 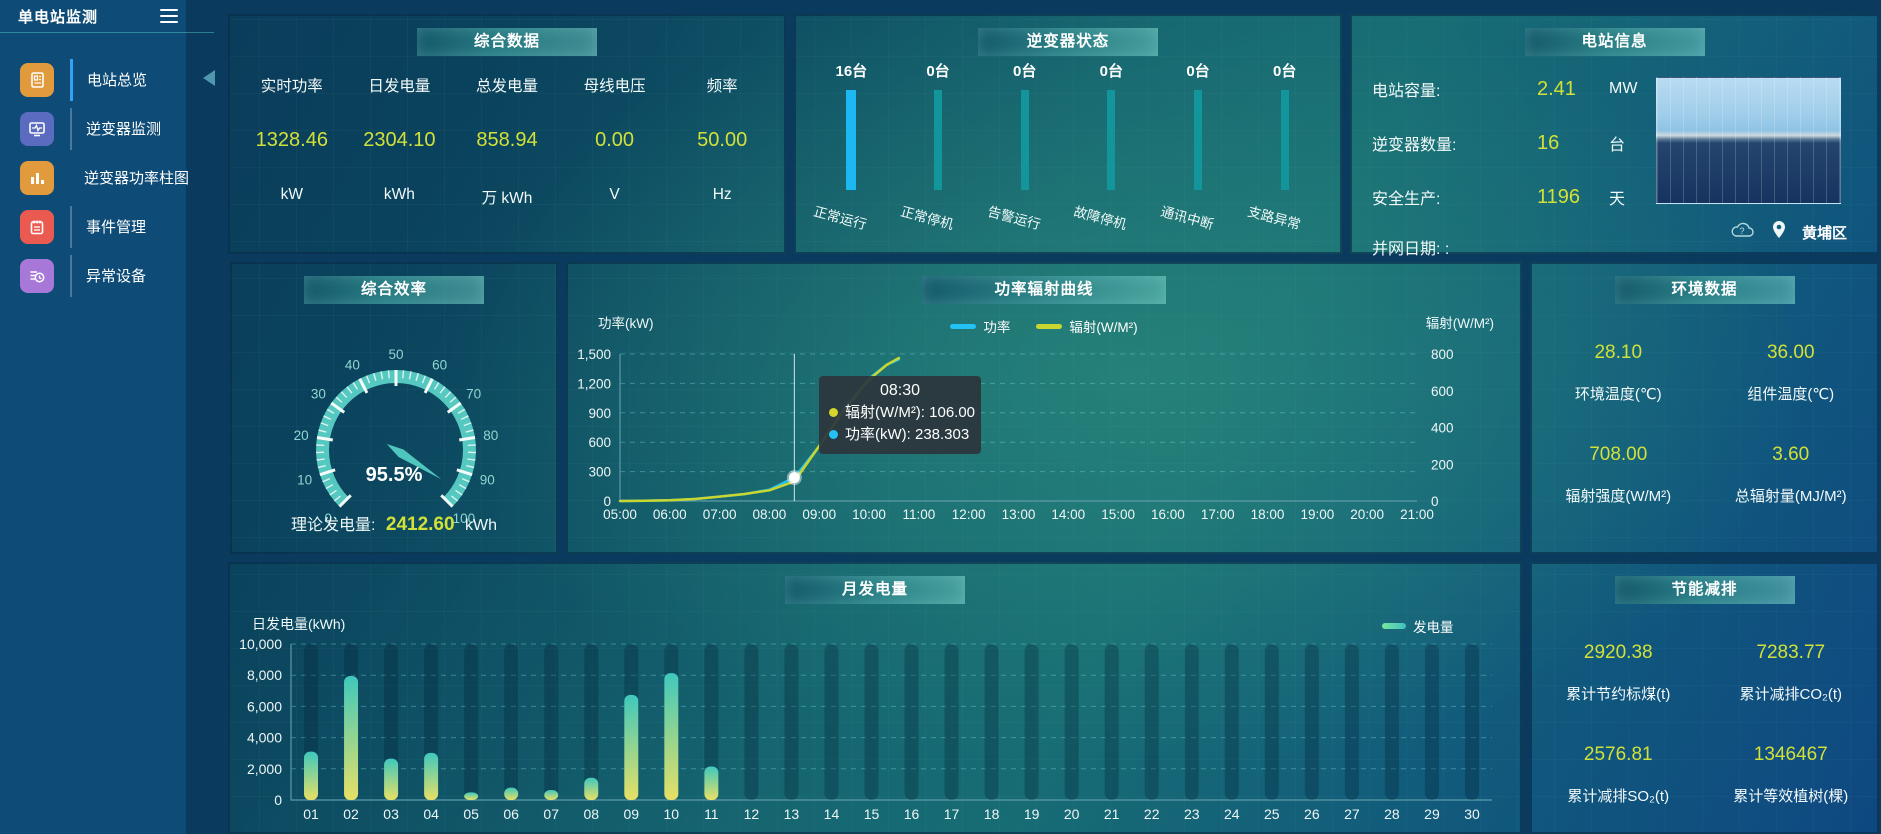 I want to click on location-pin-icon, so click(x=1779, y=232).